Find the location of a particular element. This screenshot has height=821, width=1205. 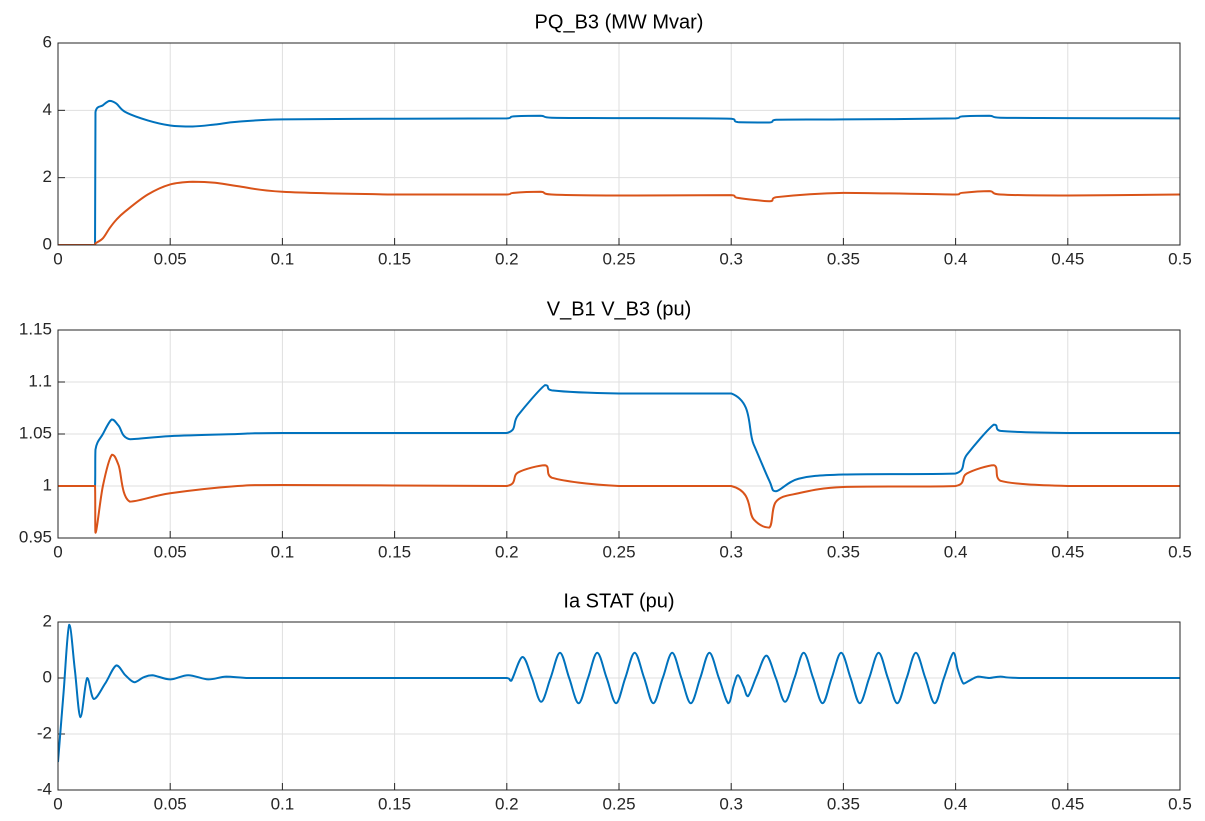

chart-title: PQ_B3 (MW Mvar) is located at coordinates (619, 22).